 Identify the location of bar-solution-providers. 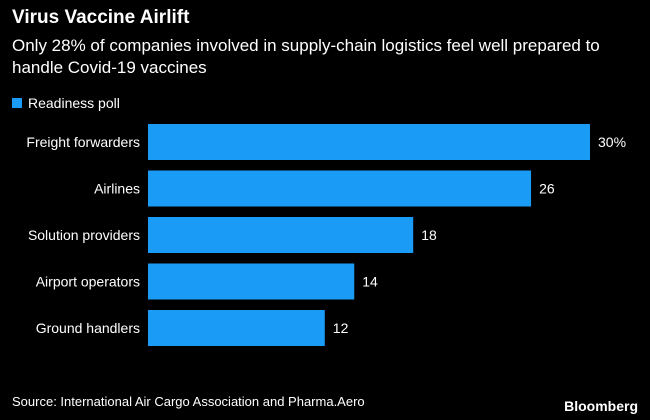
(281, 235).